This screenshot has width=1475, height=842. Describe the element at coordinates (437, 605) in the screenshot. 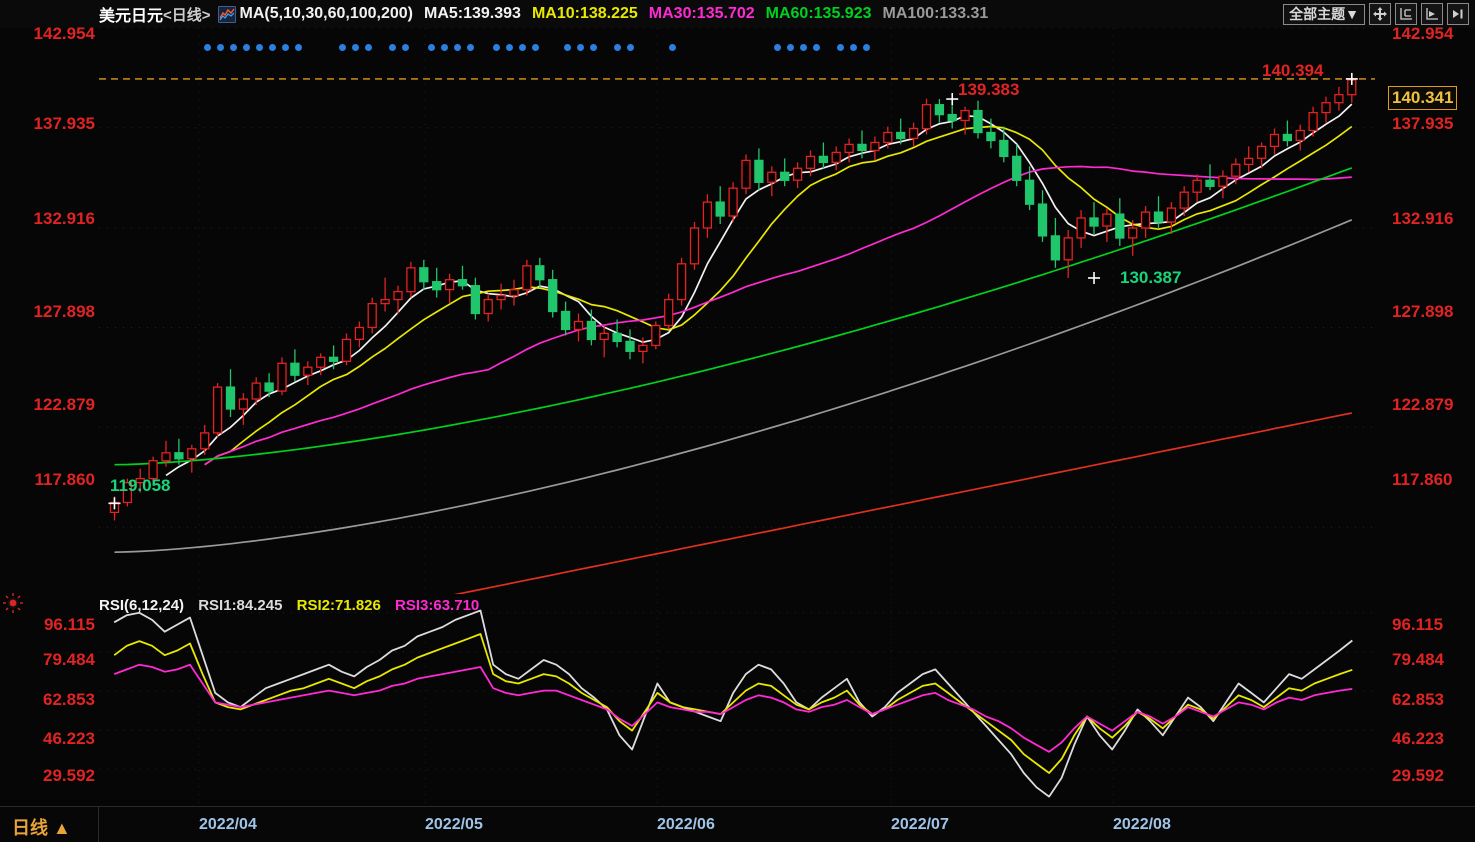

I see `rsi3-value: RSI3:63.710` at that location.